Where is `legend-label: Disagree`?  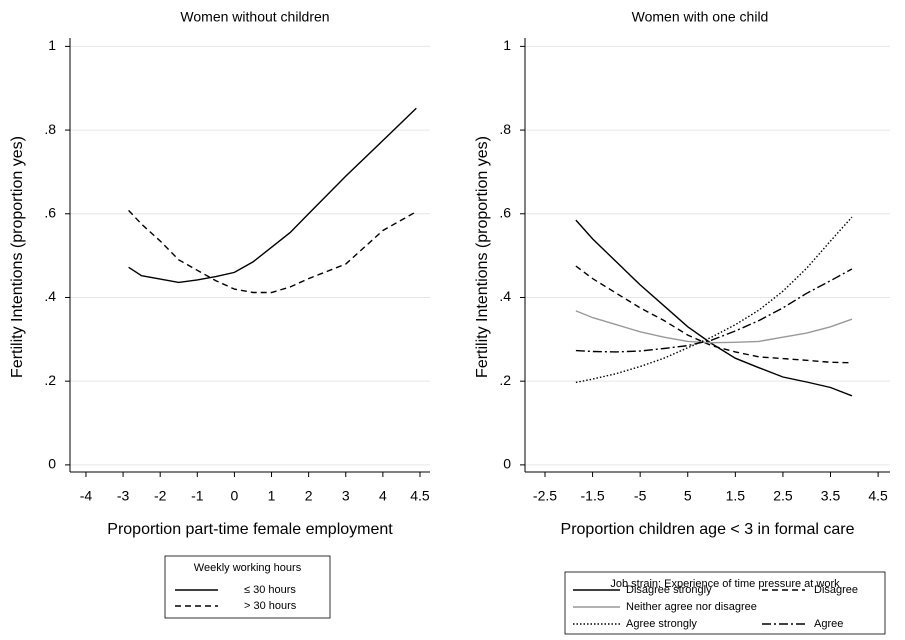
legend-label: Disagree is located at coordinates (836, 590).